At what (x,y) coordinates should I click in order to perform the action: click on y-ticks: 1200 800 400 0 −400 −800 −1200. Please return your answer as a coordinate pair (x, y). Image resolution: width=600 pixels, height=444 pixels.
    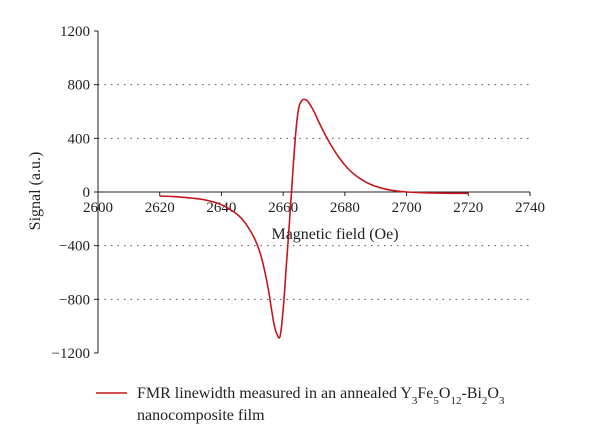
    Looking at the image, I should click on (75, 193).